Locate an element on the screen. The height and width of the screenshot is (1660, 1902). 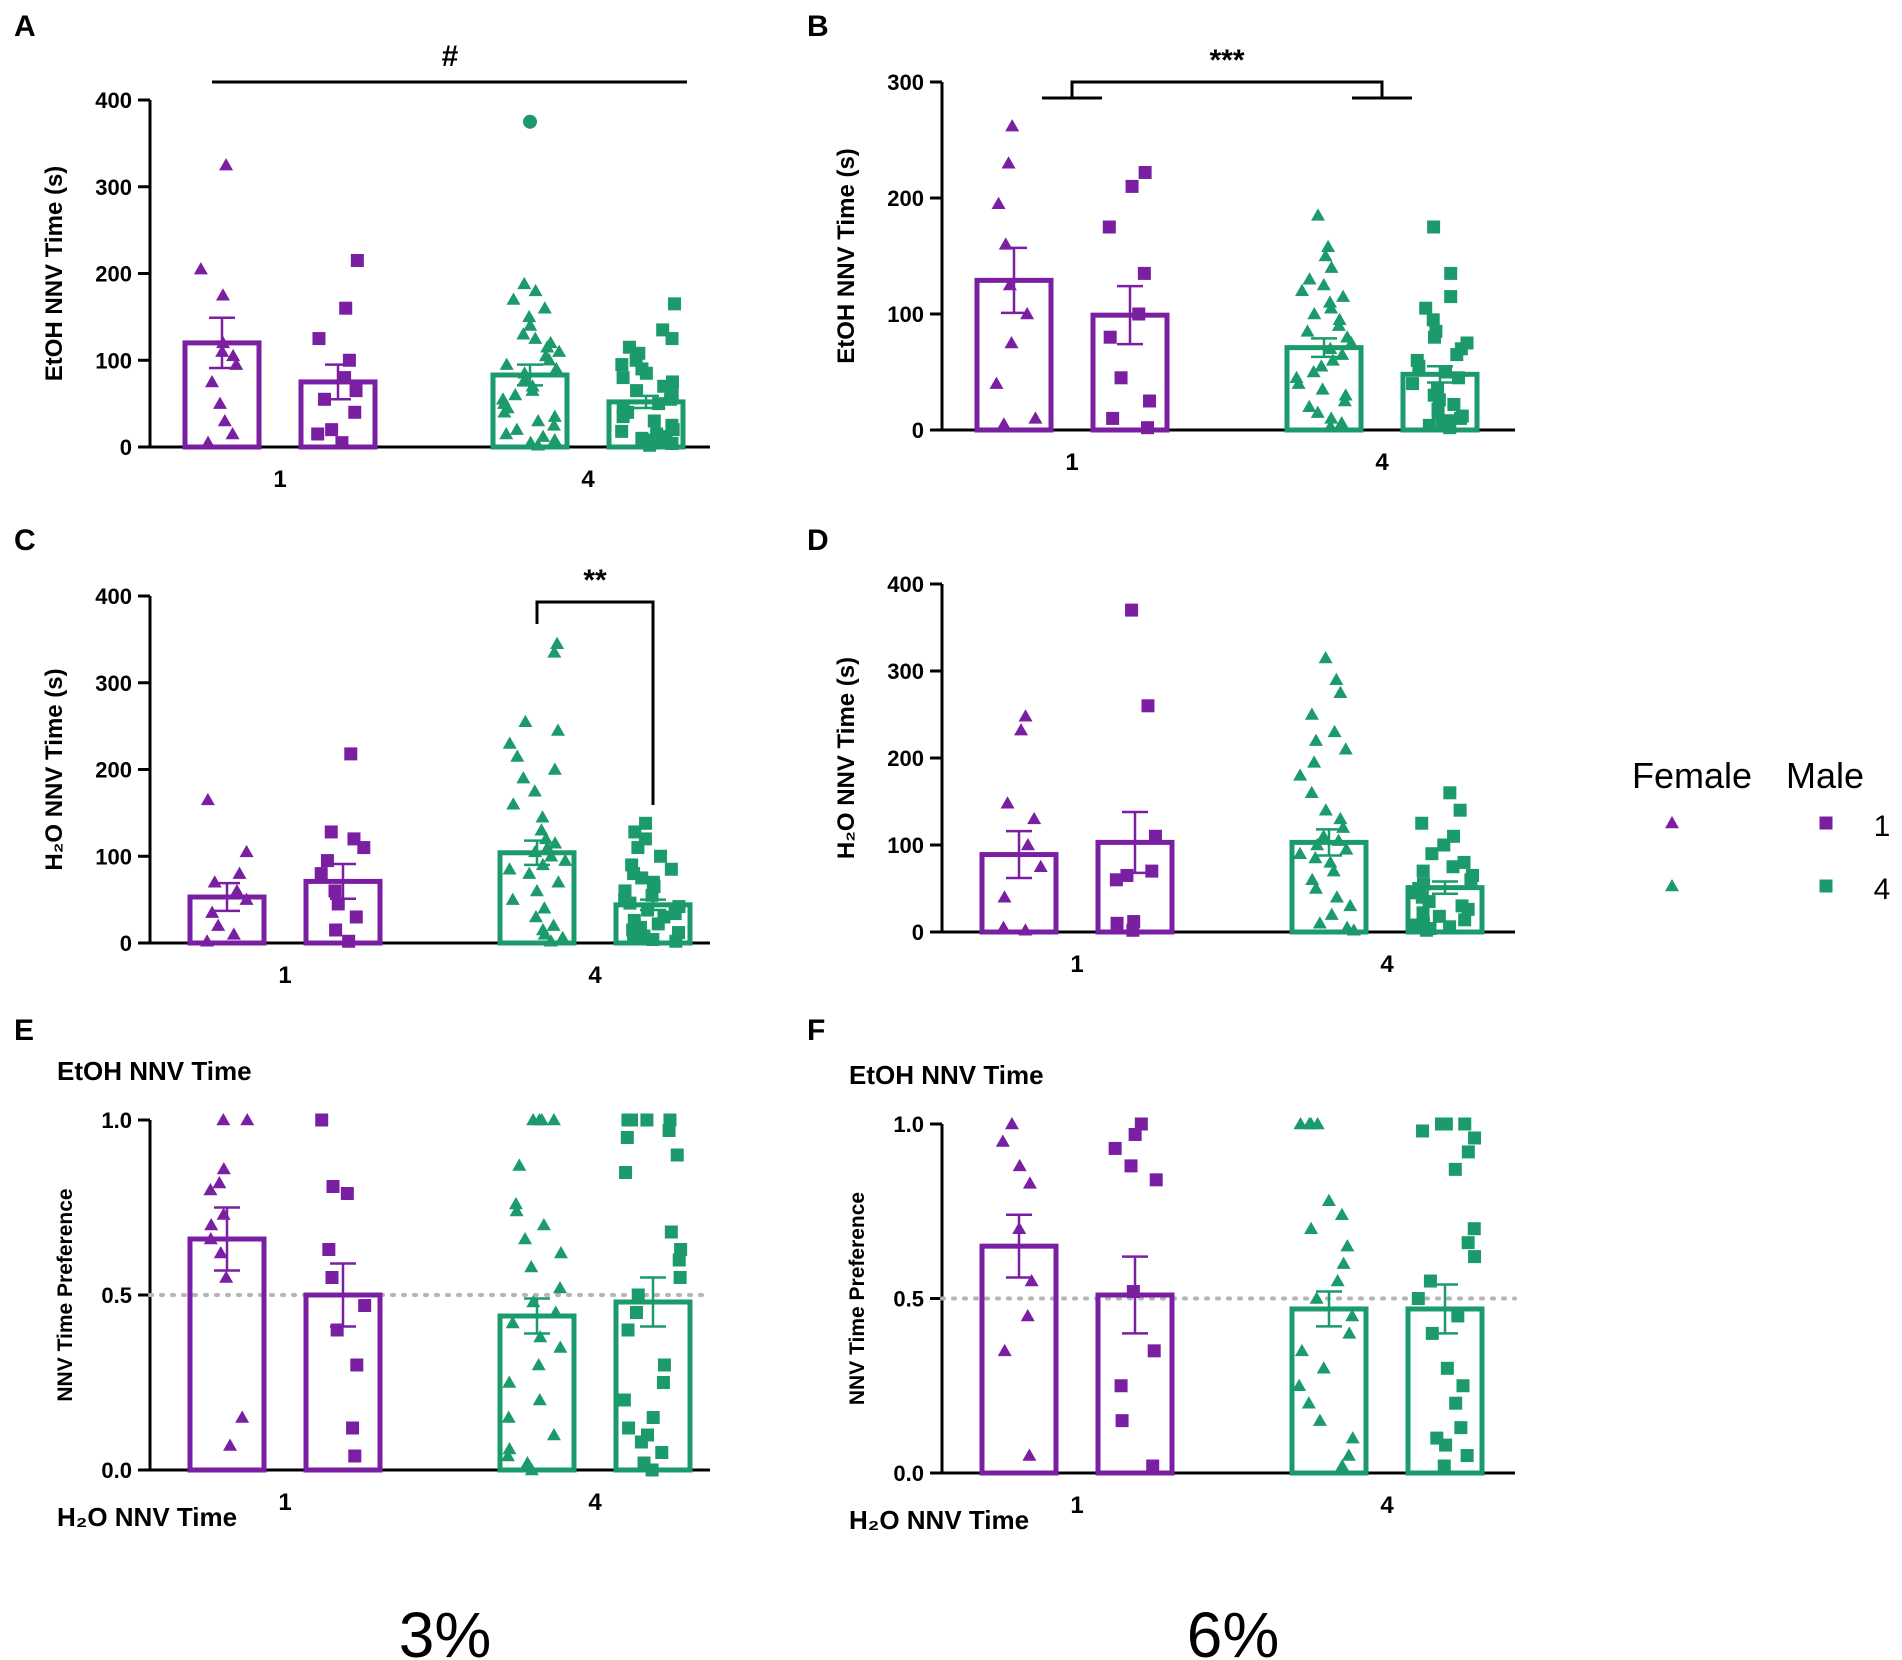
y-tick-label: 400 is located at coordinates (113, 596).